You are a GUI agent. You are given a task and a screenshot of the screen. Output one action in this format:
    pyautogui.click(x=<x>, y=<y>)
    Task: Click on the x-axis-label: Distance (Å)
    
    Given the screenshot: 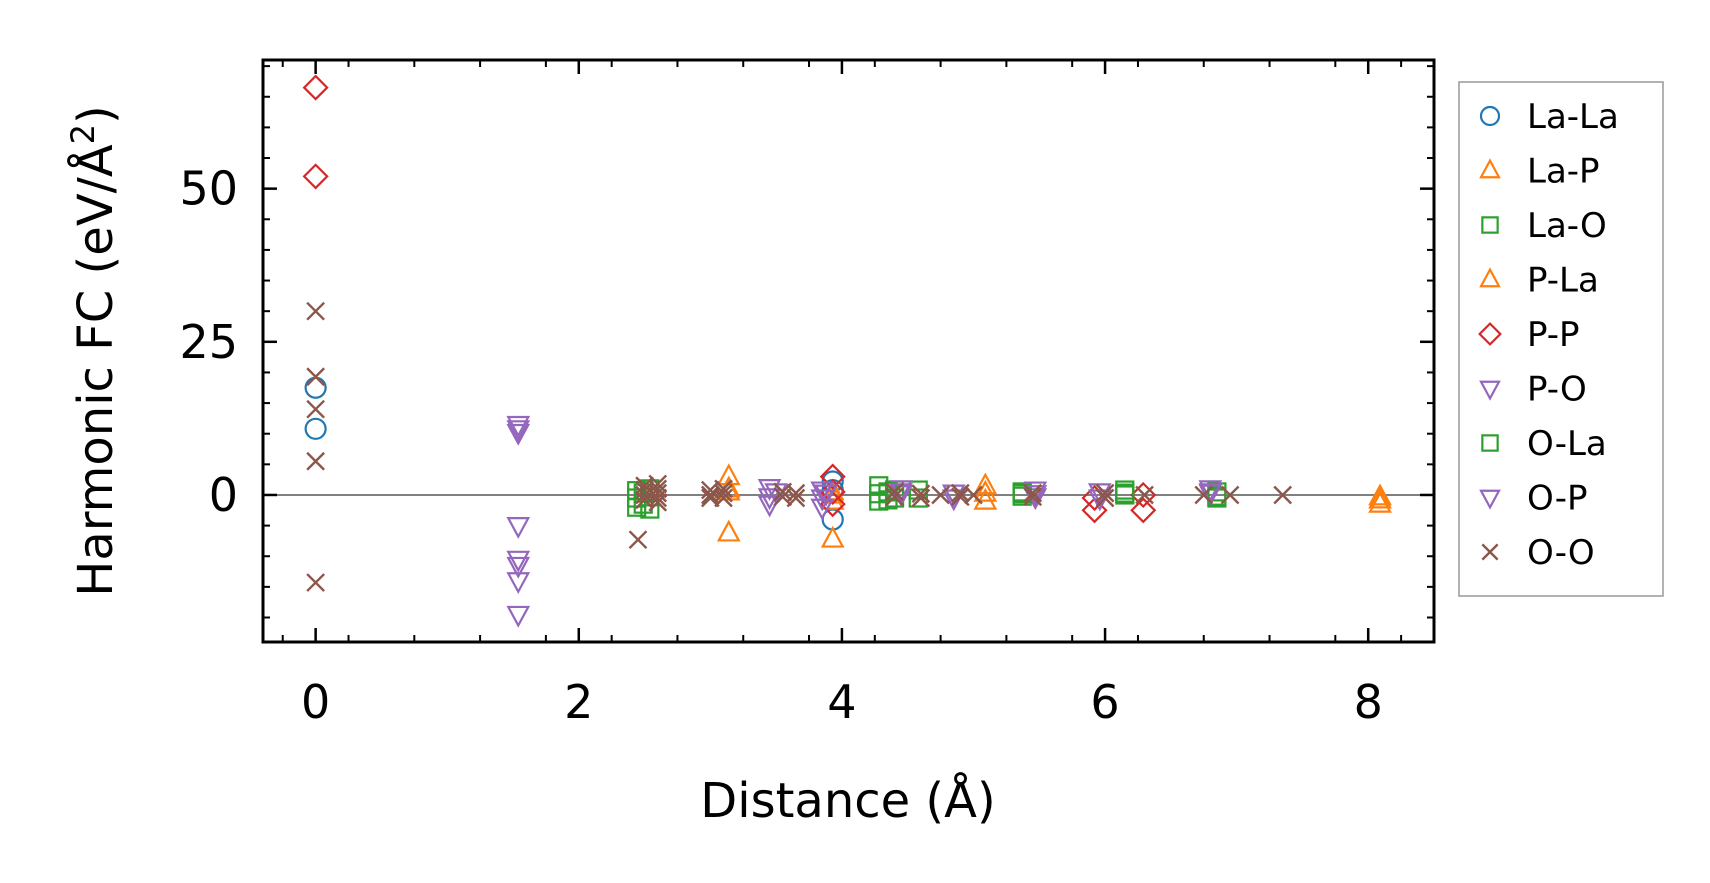 What is the action you would take?
    pyautogui.click(x=847, y=800)
    